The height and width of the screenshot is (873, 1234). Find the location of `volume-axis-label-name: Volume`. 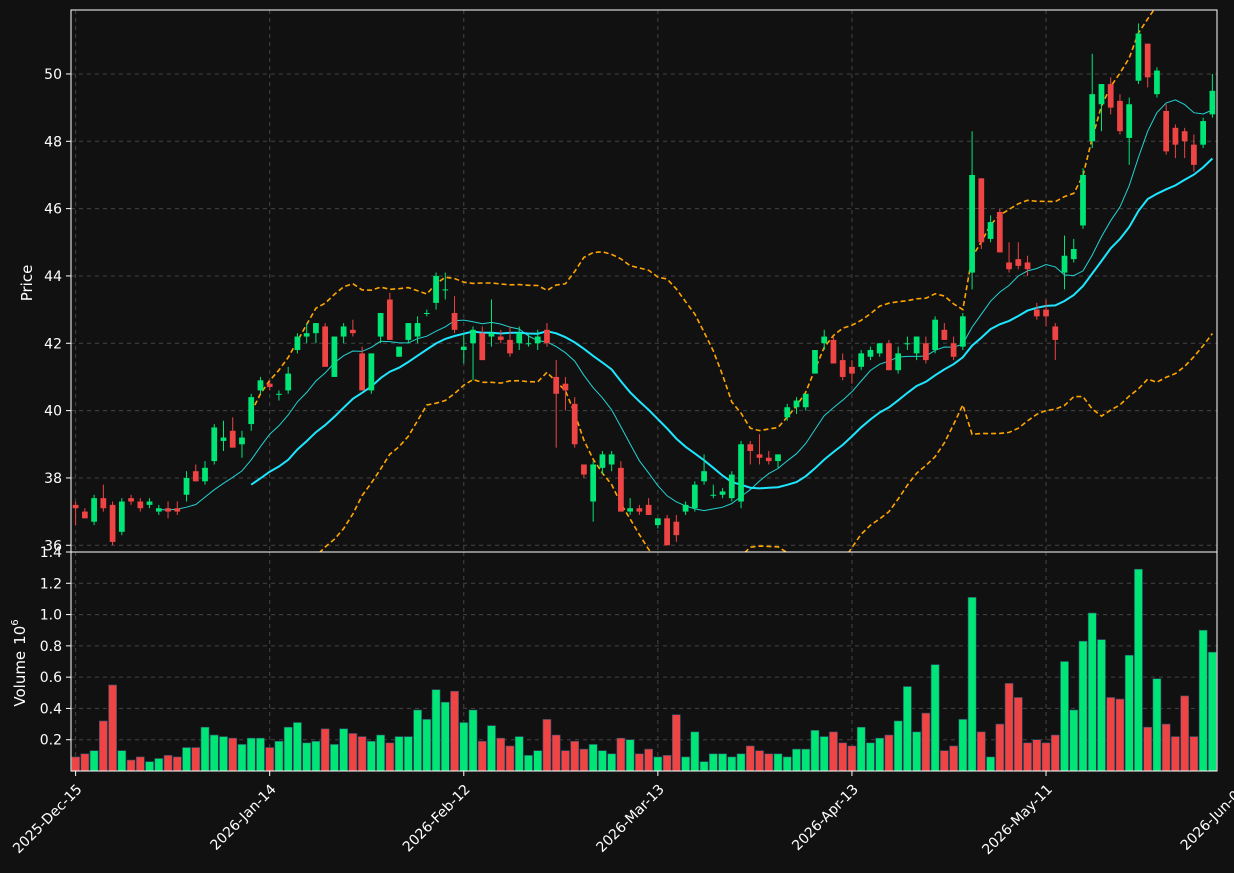

volume-axis-label-name: Volume is located at coordinates (20, 679).